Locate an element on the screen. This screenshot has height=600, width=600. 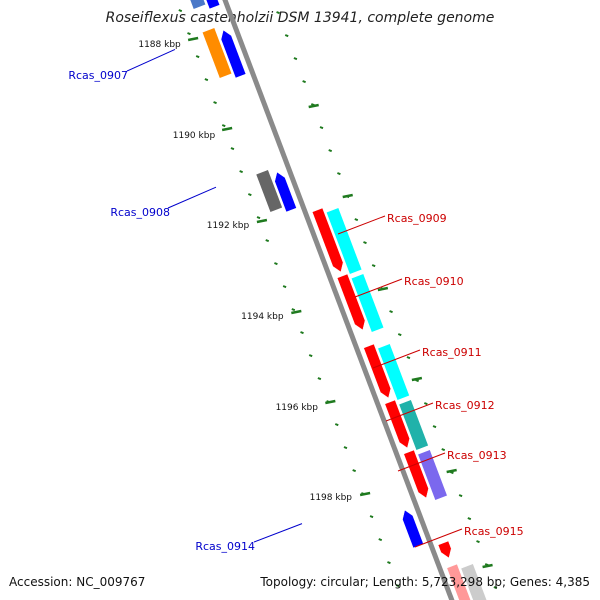
gene-label: Rcas_0911 is located at coordinates (452, 352).